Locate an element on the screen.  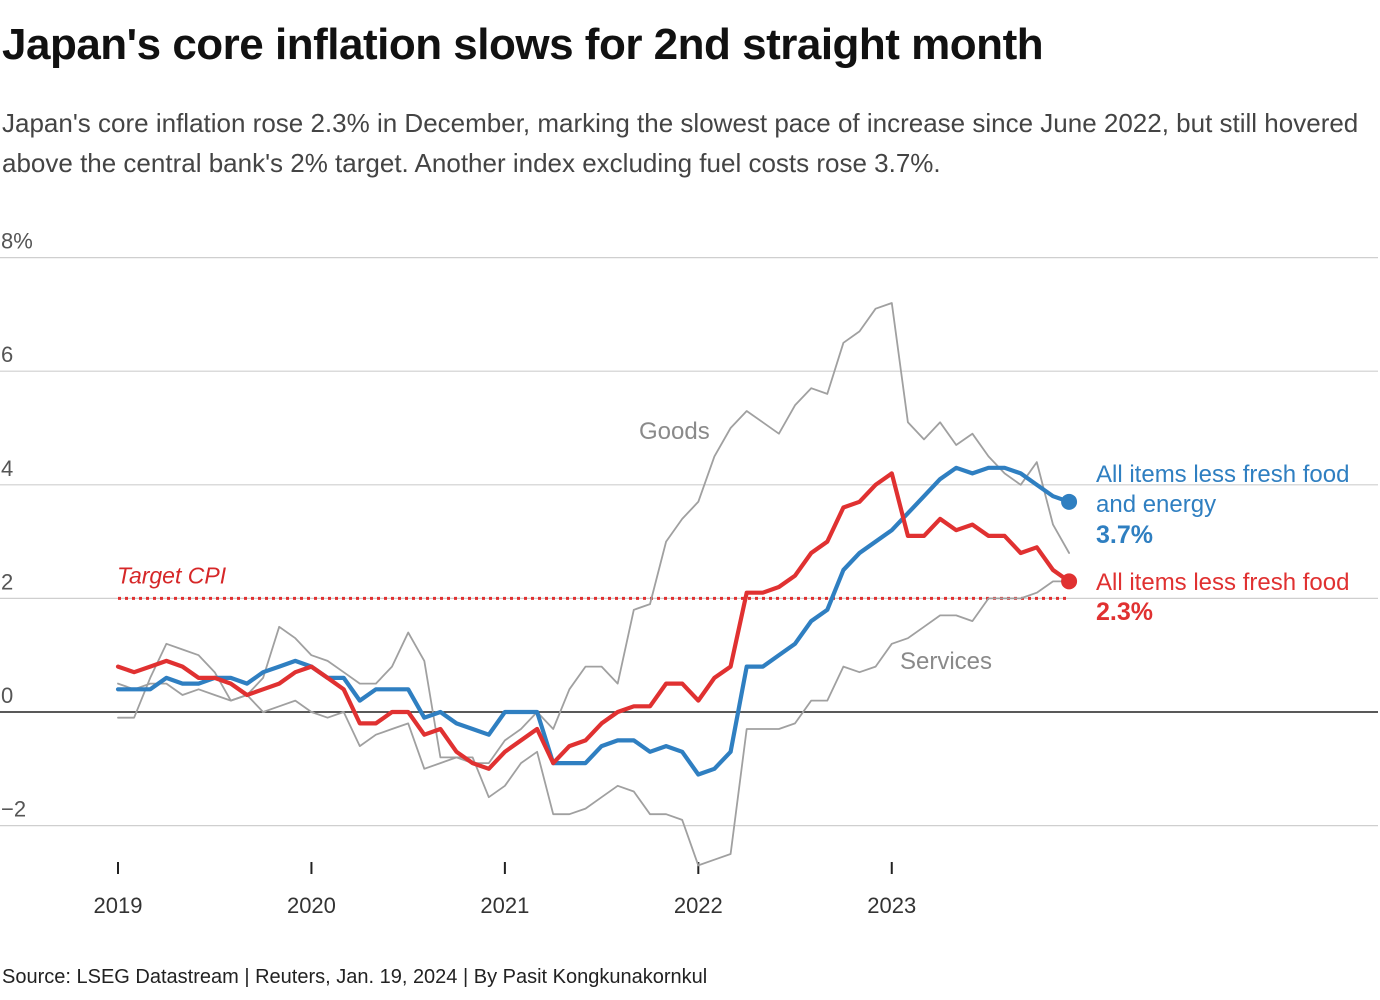
core-core-label-line2: and energy is located at coordinates (1156, 504).